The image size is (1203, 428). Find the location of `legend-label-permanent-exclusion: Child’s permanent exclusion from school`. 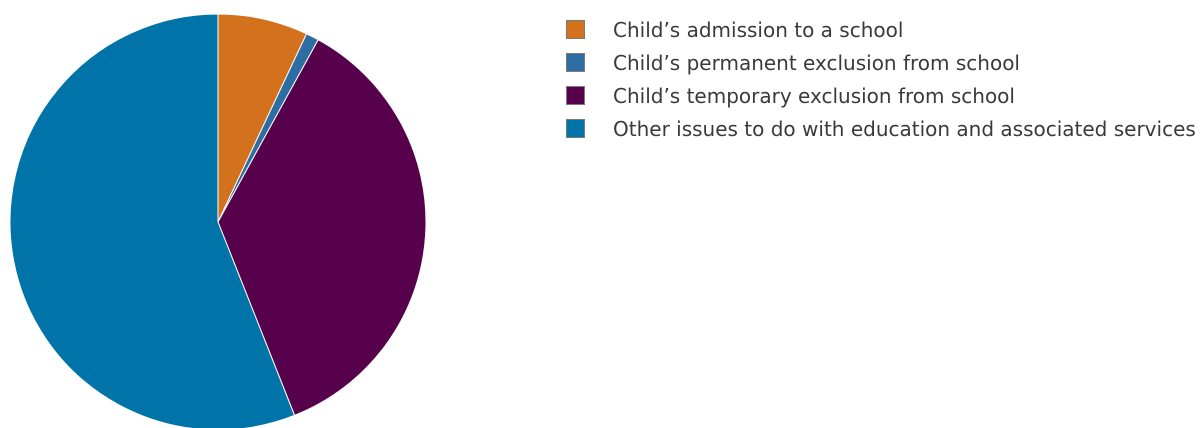

legend-label-permanent-exclusion: Child’s permanent exclusion from school is located at coordinates (816, 63).